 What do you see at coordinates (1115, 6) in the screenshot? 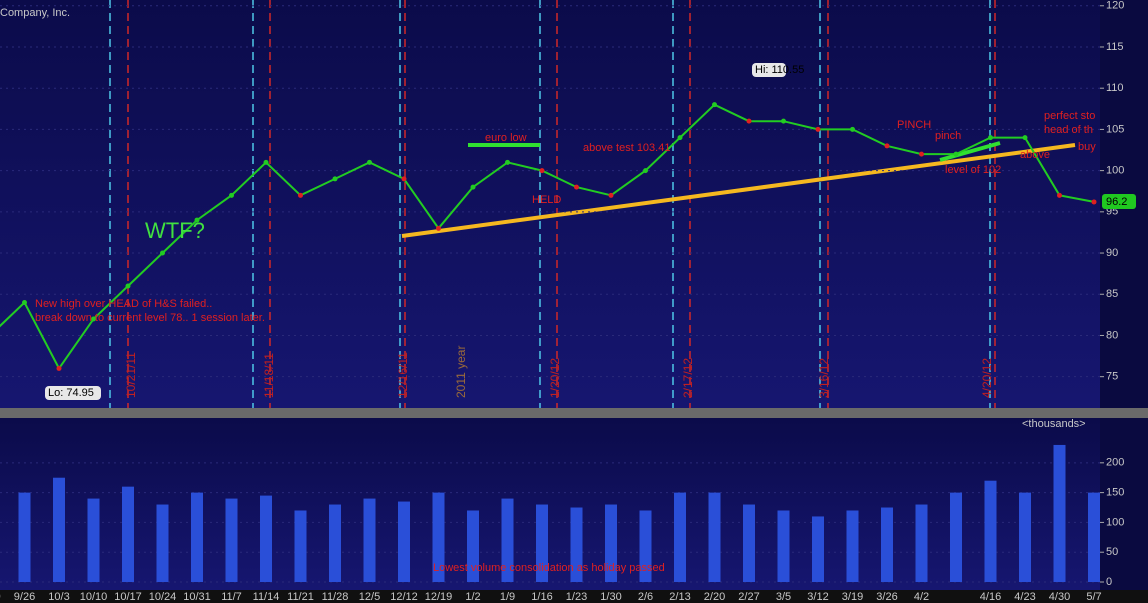
I see `y-tick-label: 120` at bounding box center [1115, 6].